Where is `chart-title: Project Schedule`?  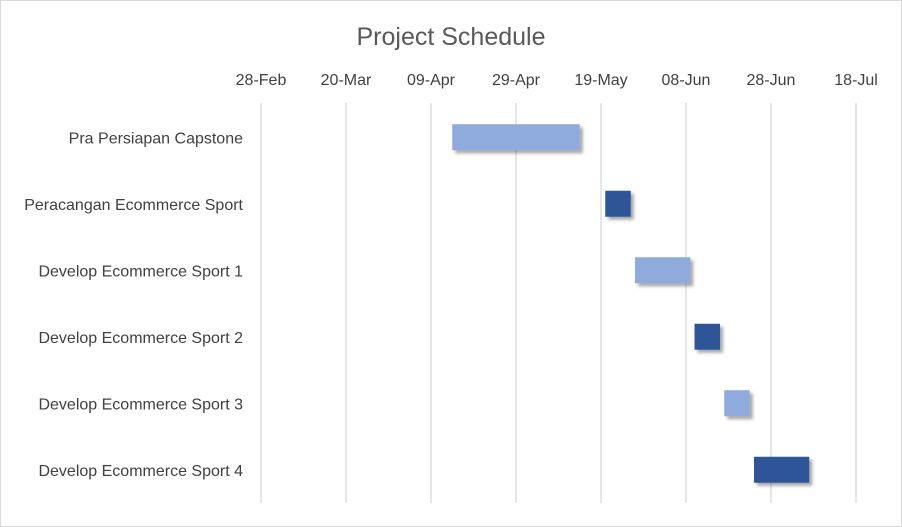 chart-title: Project Schedule is located at coordinates (450, 37).